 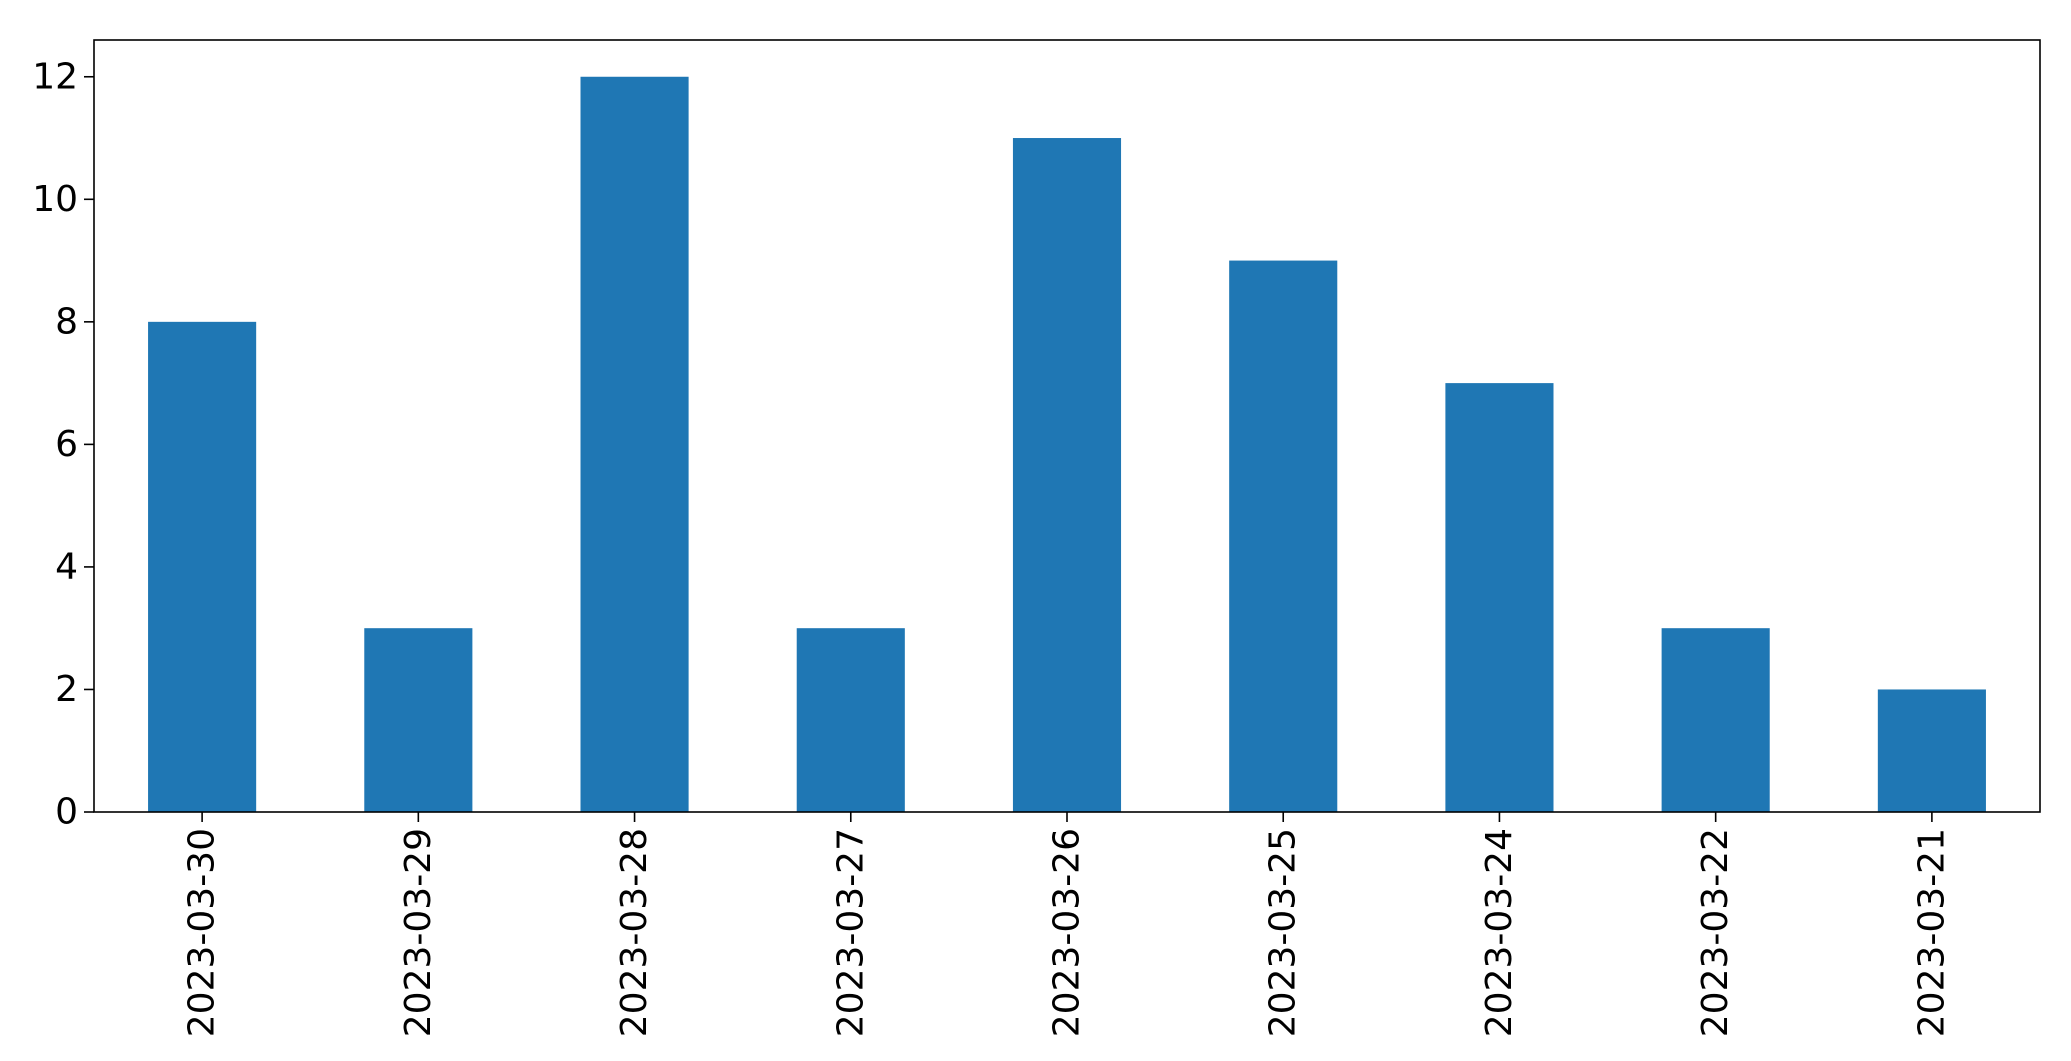 What do you see at coordinates (850, 932) in the screenshot?
I see `x-tick-label: 2023-03-27` at bounding box center [850, 932].